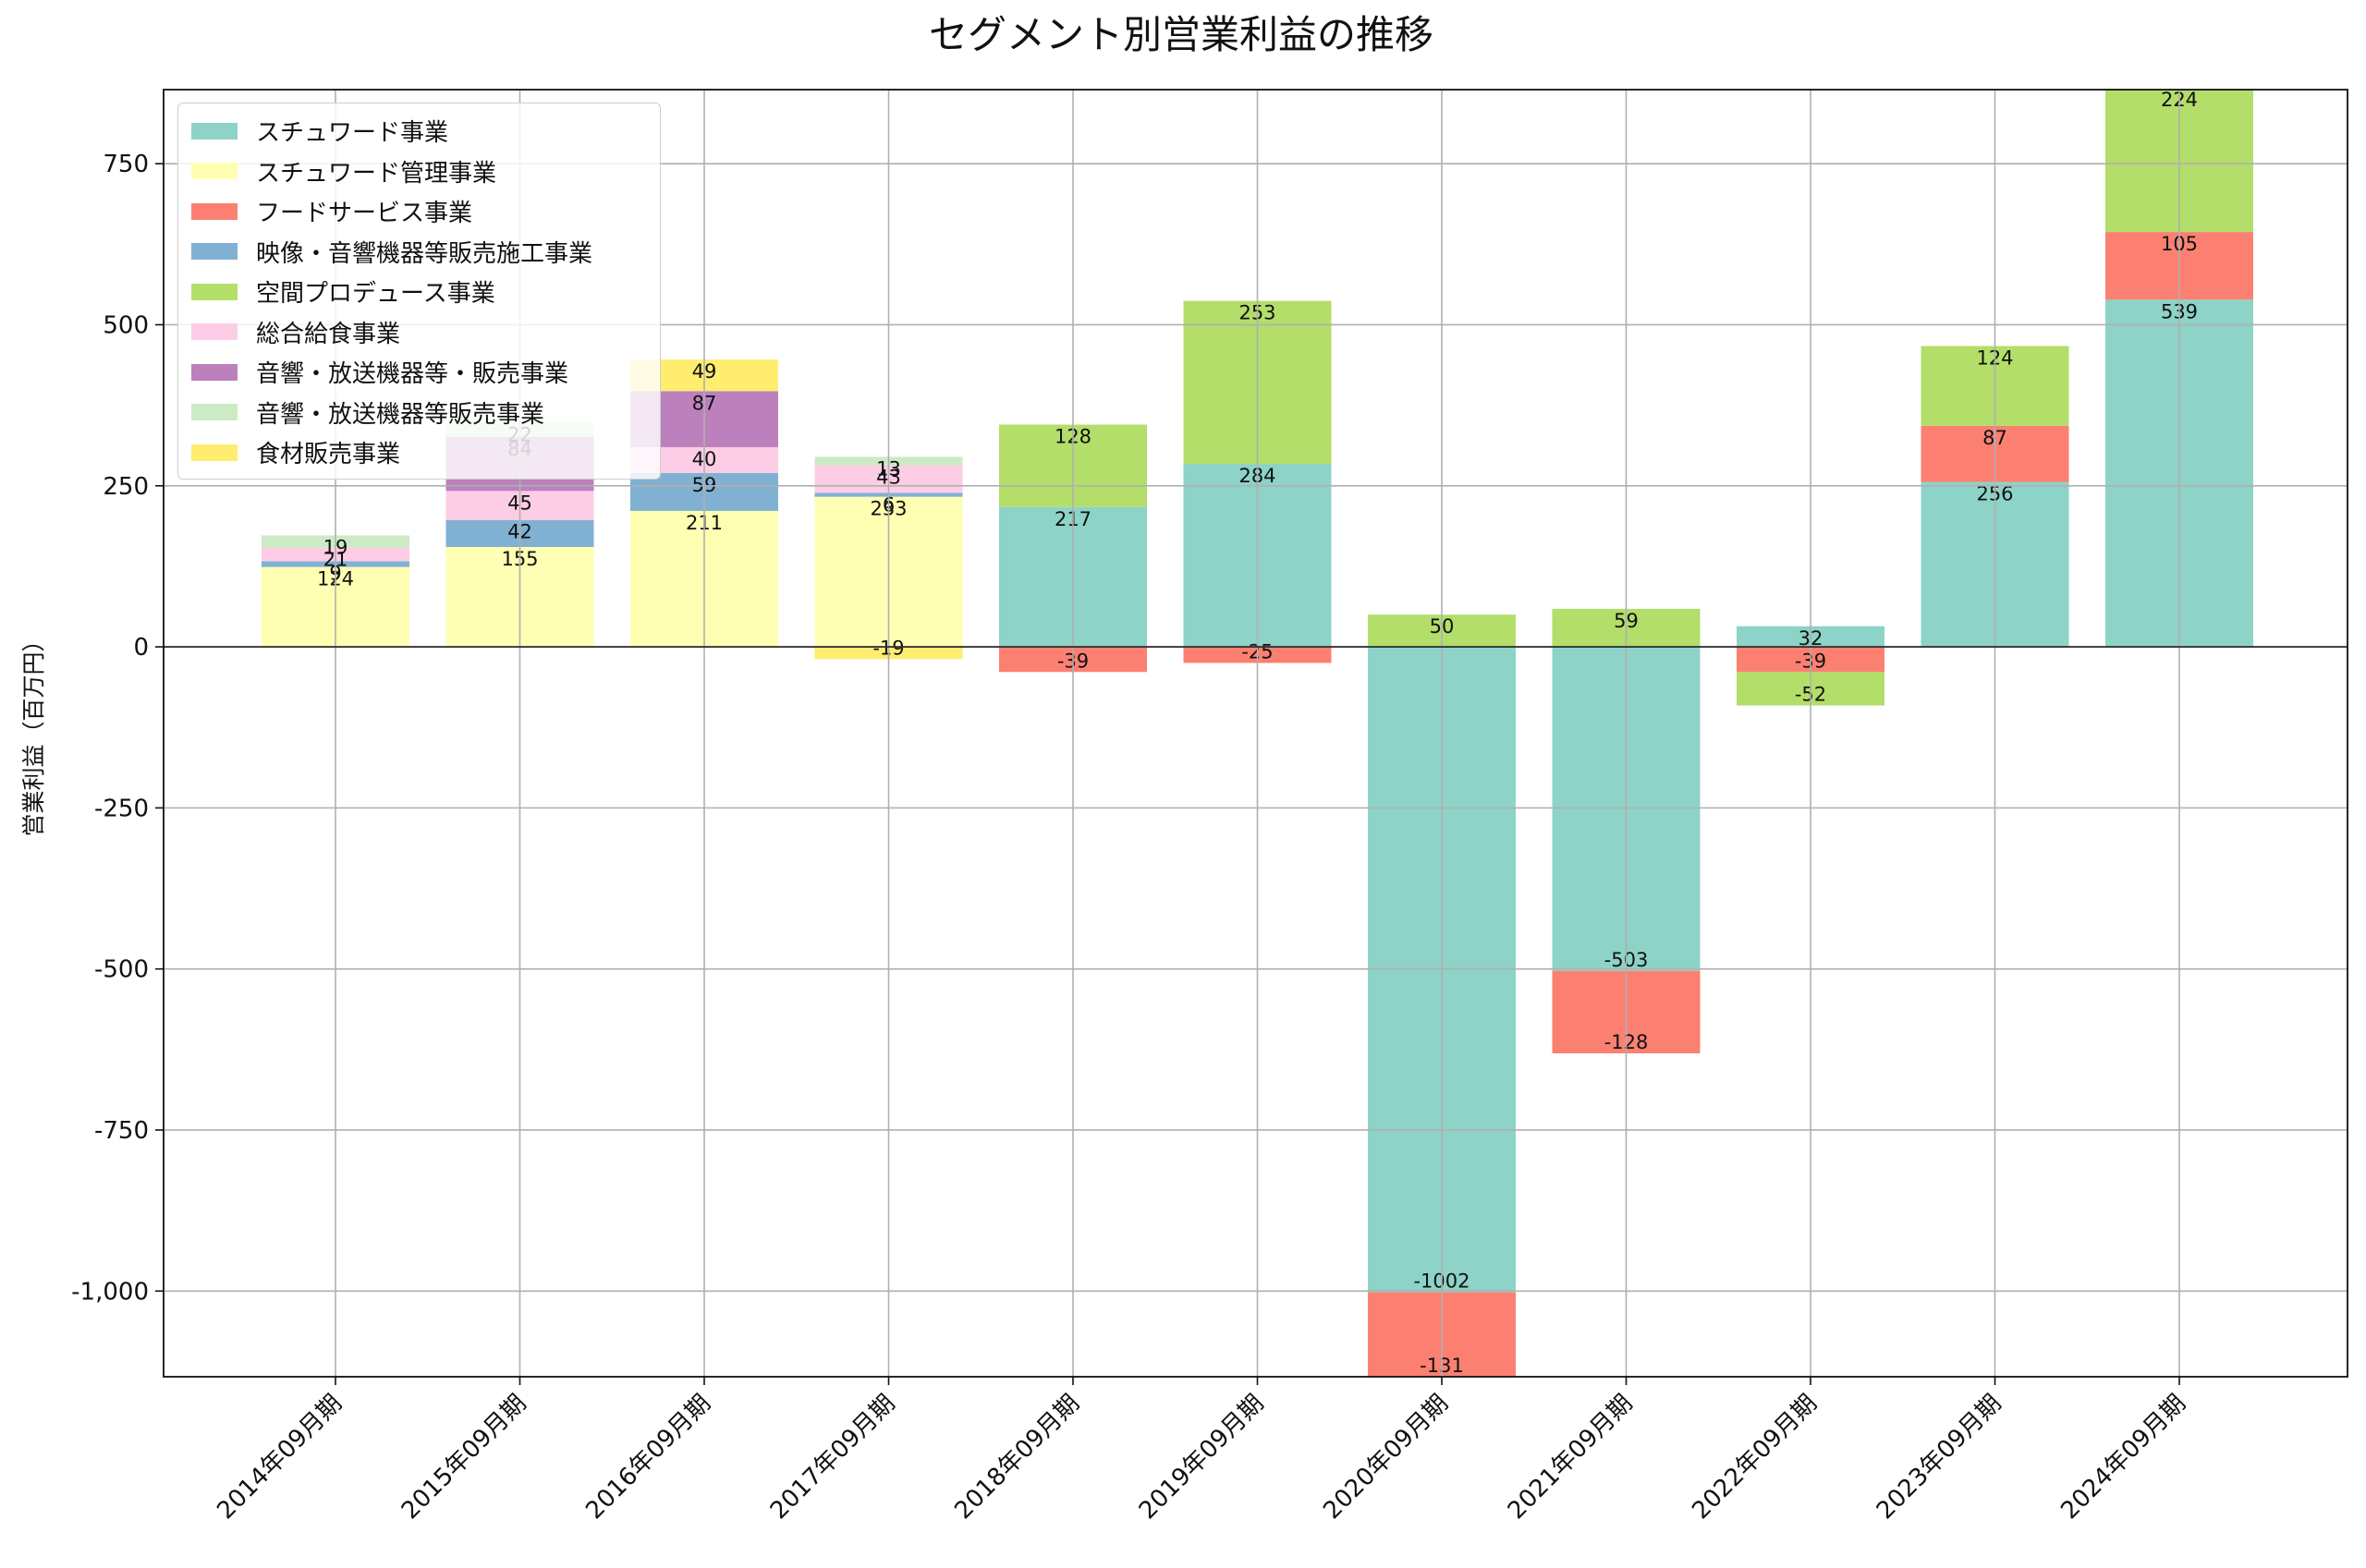  I want to click on legend-item: スチュワード管理事業, so click(419, 172).